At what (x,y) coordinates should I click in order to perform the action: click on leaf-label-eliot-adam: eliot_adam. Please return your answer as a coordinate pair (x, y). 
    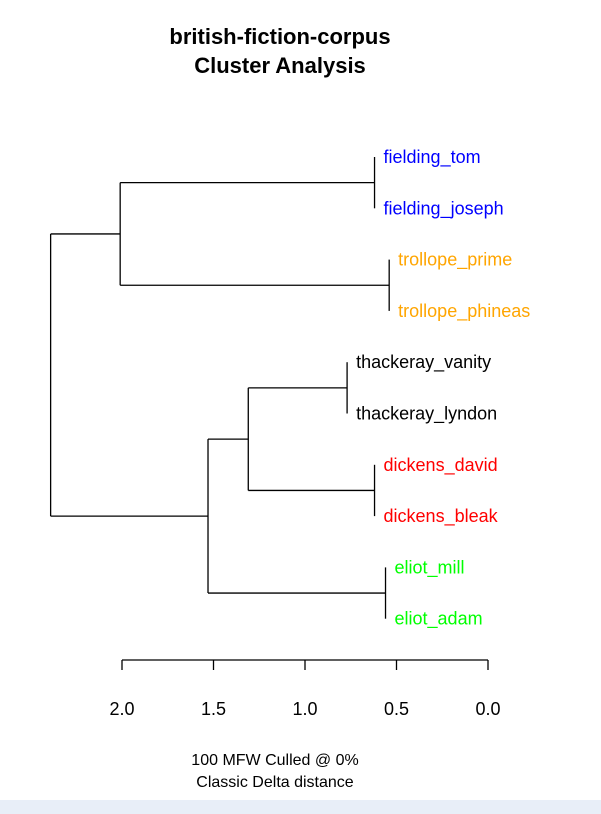
    Looking at the image, I should click on (439, 619).